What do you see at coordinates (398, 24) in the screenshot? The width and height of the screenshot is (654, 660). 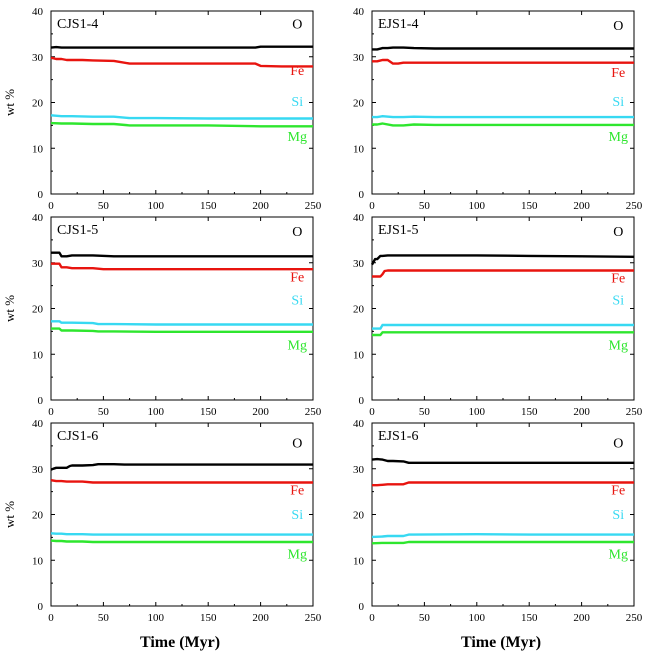 I see `panel-title: EJS1-4` at bounding box center [398, 24].